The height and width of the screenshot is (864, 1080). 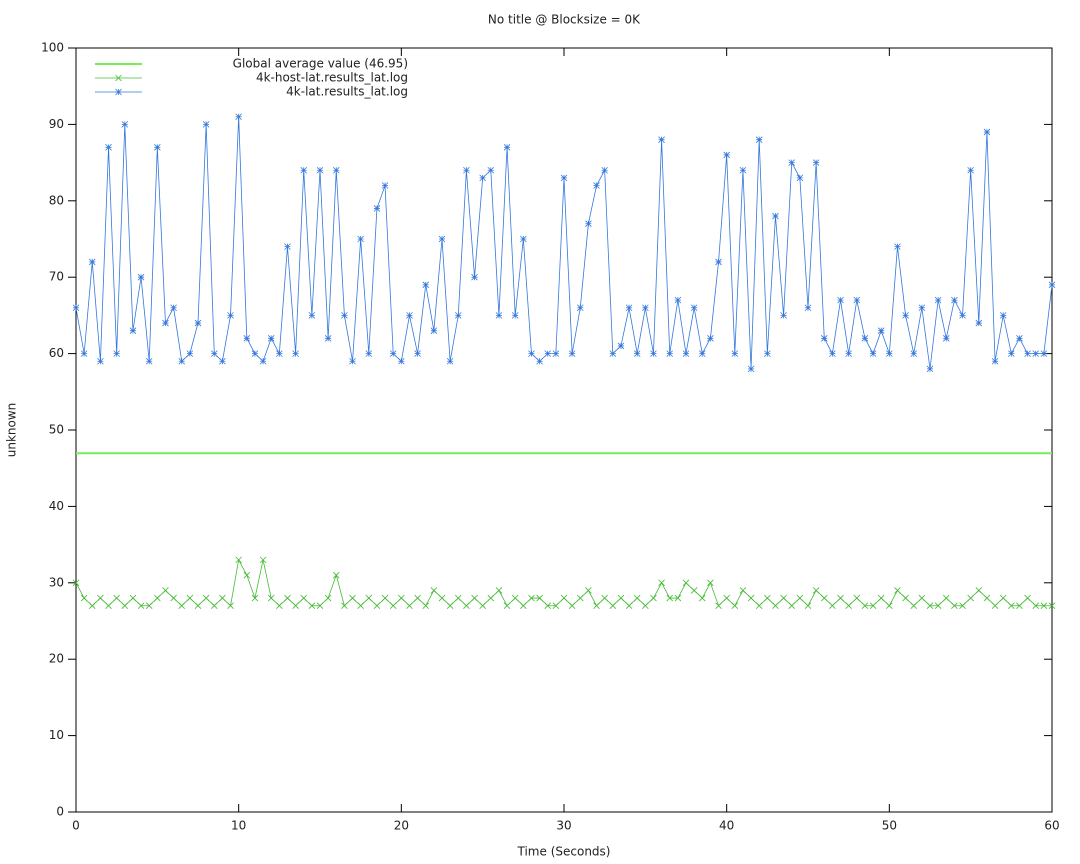 I want to click on y-tick-label: 50, so click(x=56, y=430).